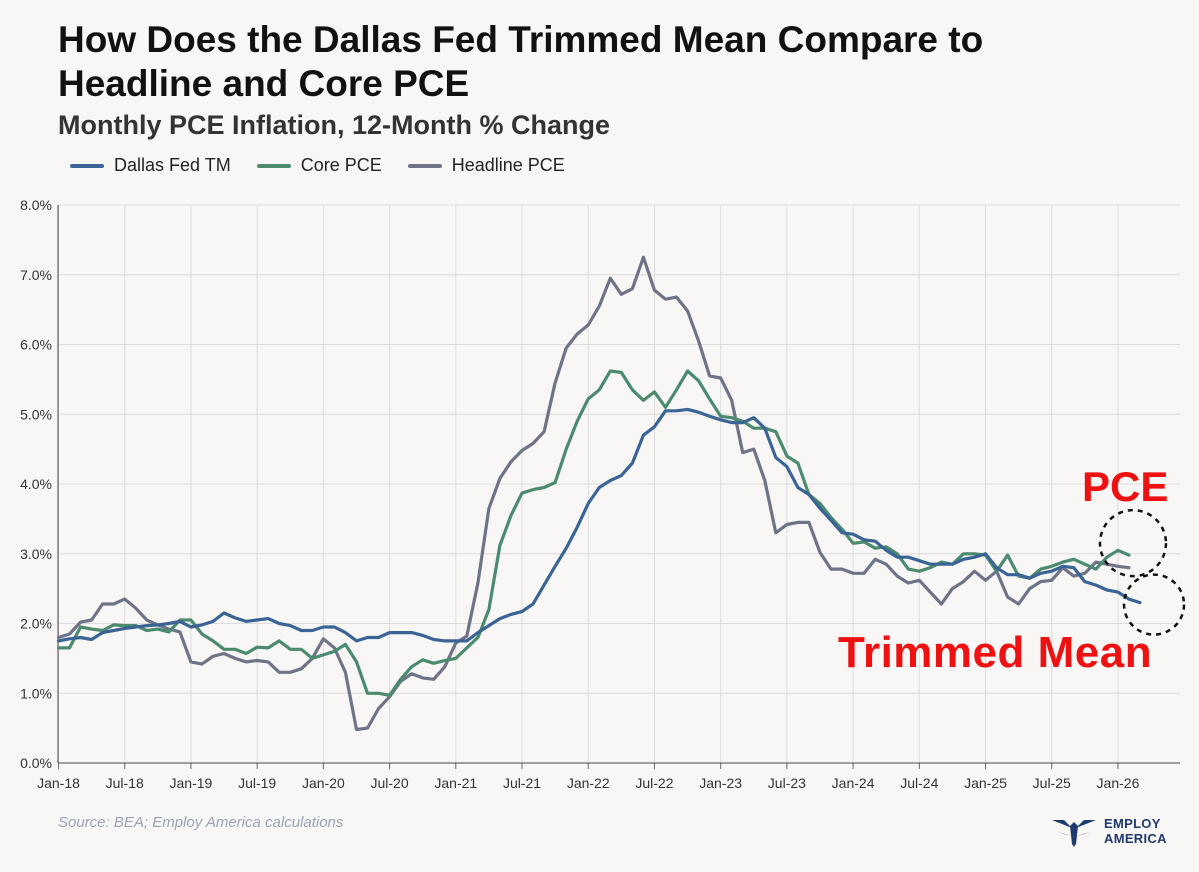 The width and height of the screenshot is (1199, 872). What do you see at coordinates (919, 783) in the screenshot?
I see `x-tick-label: Jul-24` at bounding box center [919, 783].